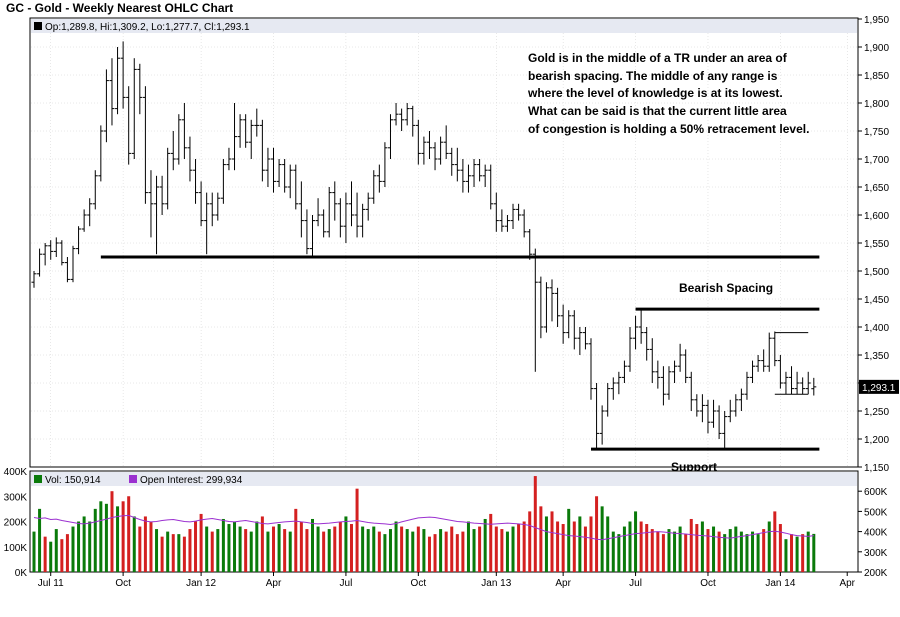 The height and width of the screenshot is (617, 900). I want to click on open-interest-legend-swatch, so click(133, 479).